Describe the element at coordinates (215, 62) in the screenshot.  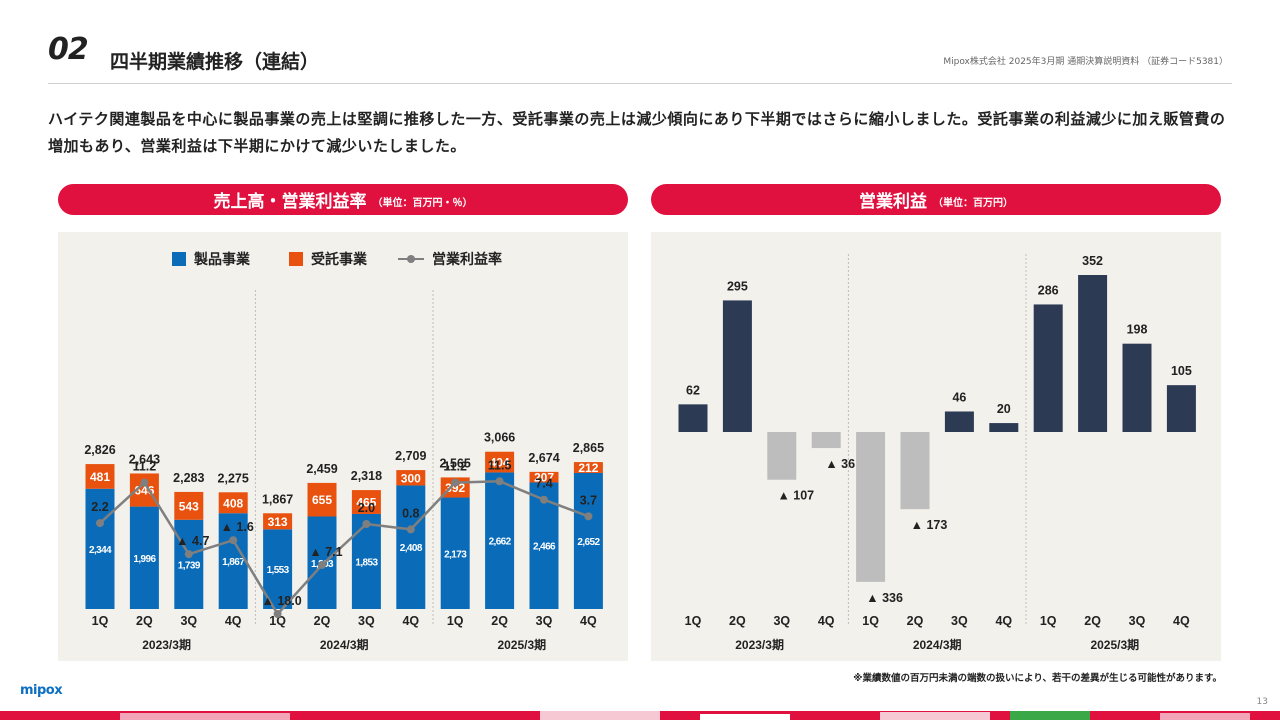
I see `page-title: 四半期業績推移（連結）` at that location.